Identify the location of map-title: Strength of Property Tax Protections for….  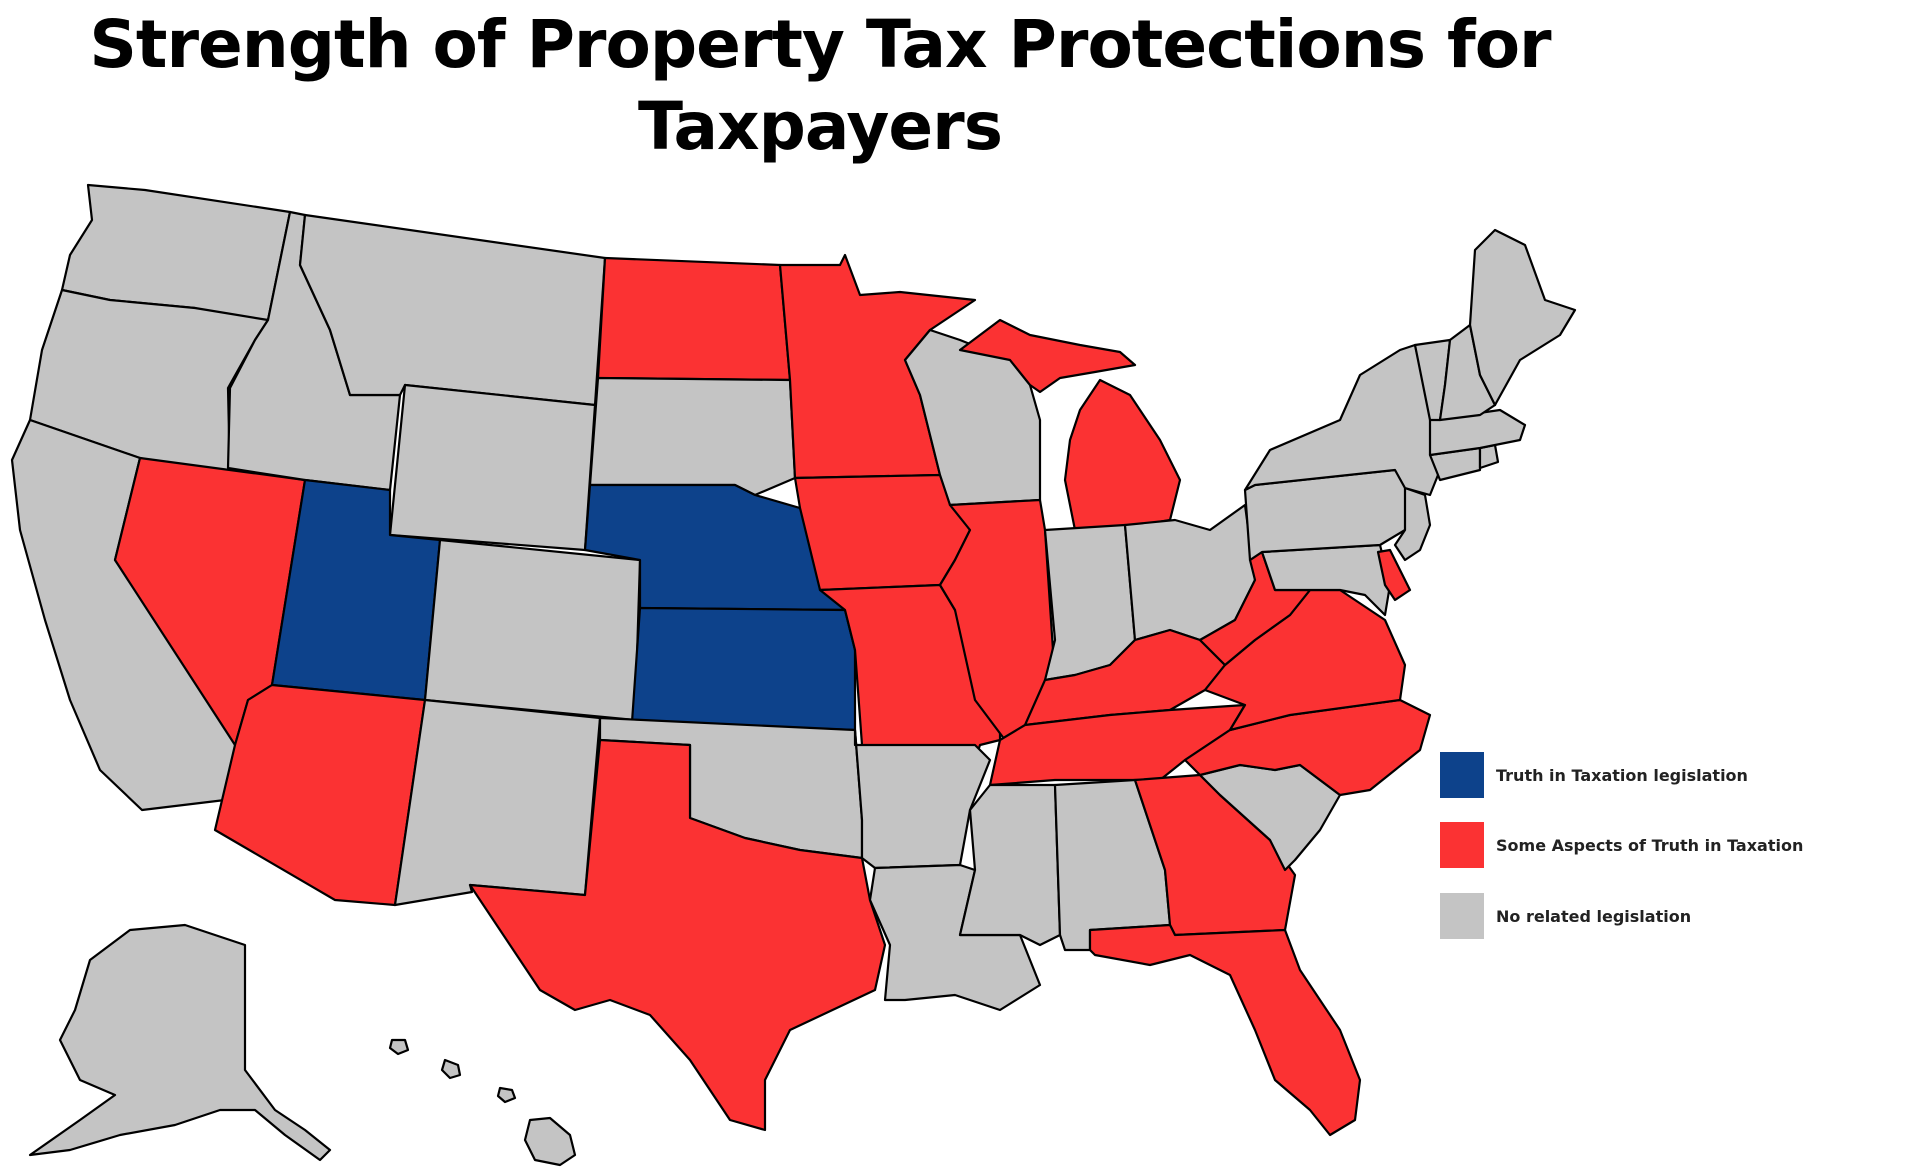
(820, 85).